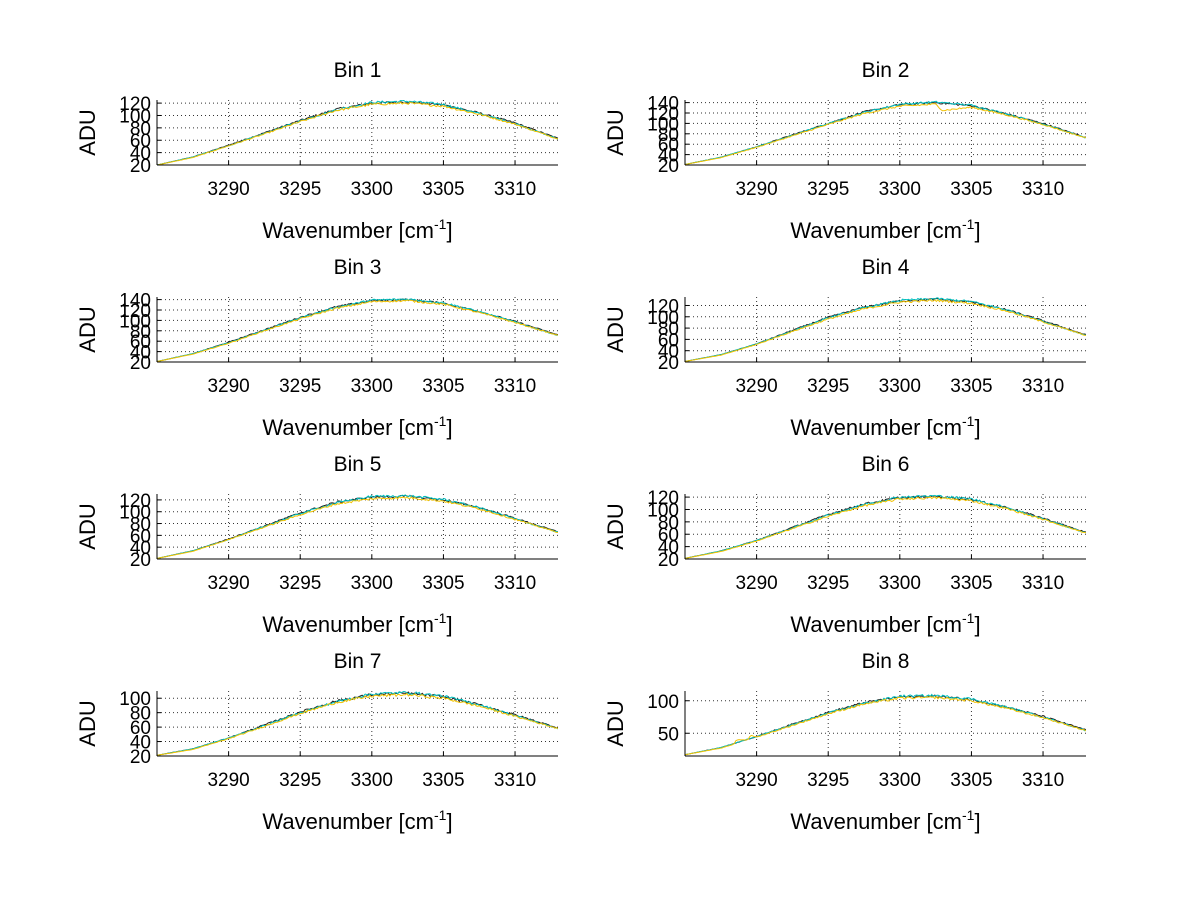 The image size is (1200, 901). Describe the element at coordinates (358, 661) in the screenshot. I see `subplot-title: Bin 7` at that location.